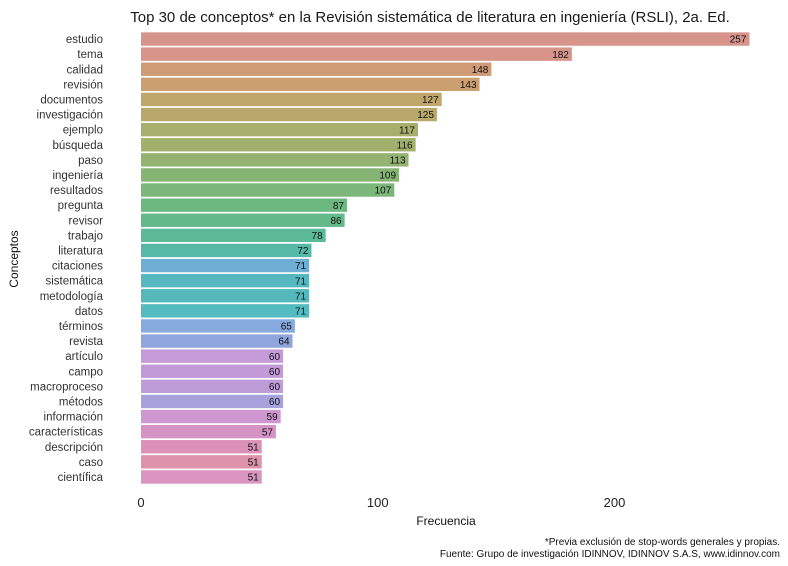 The width and height of the screenshot is (788, 566). What do you see at coordinates (81, 327) in the screenshot?
I see `category-label: términos` at bounding box center [81, 327].